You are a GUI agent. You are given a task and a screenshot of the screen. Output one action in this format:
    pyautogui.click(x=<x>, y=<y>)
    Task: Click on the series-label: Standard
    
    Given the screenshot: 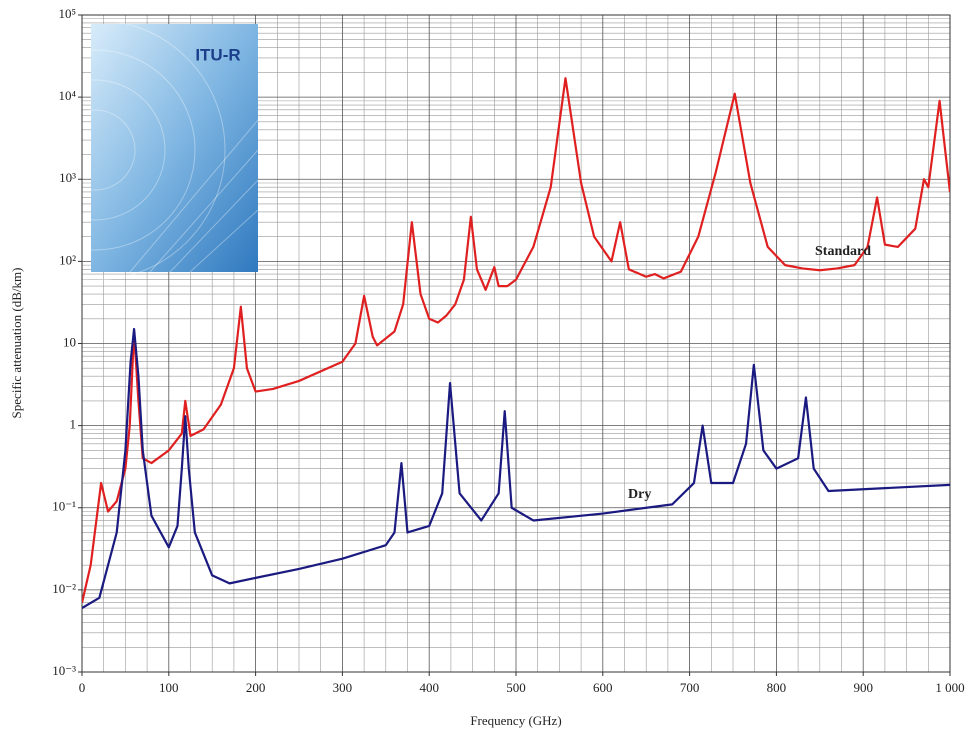 What is the action you would take?
    pyautogui.click(x=843, y=251)
    